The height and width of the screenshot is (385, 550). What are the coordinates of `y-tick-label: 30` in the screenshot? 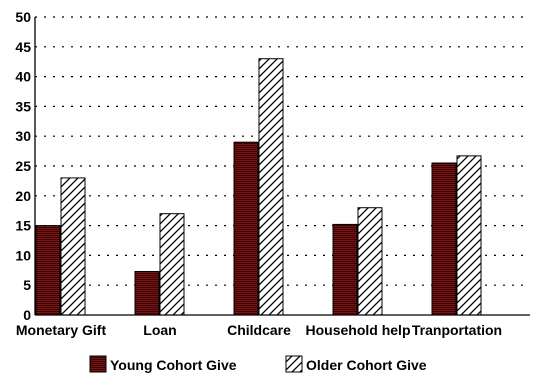 It's located at (23, 136).